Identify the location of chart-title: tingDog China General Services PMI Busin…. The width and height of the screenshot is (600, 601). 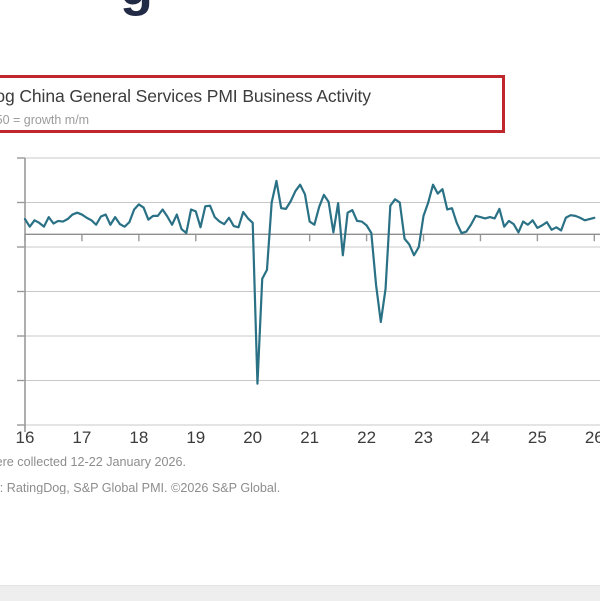
(185, 96).